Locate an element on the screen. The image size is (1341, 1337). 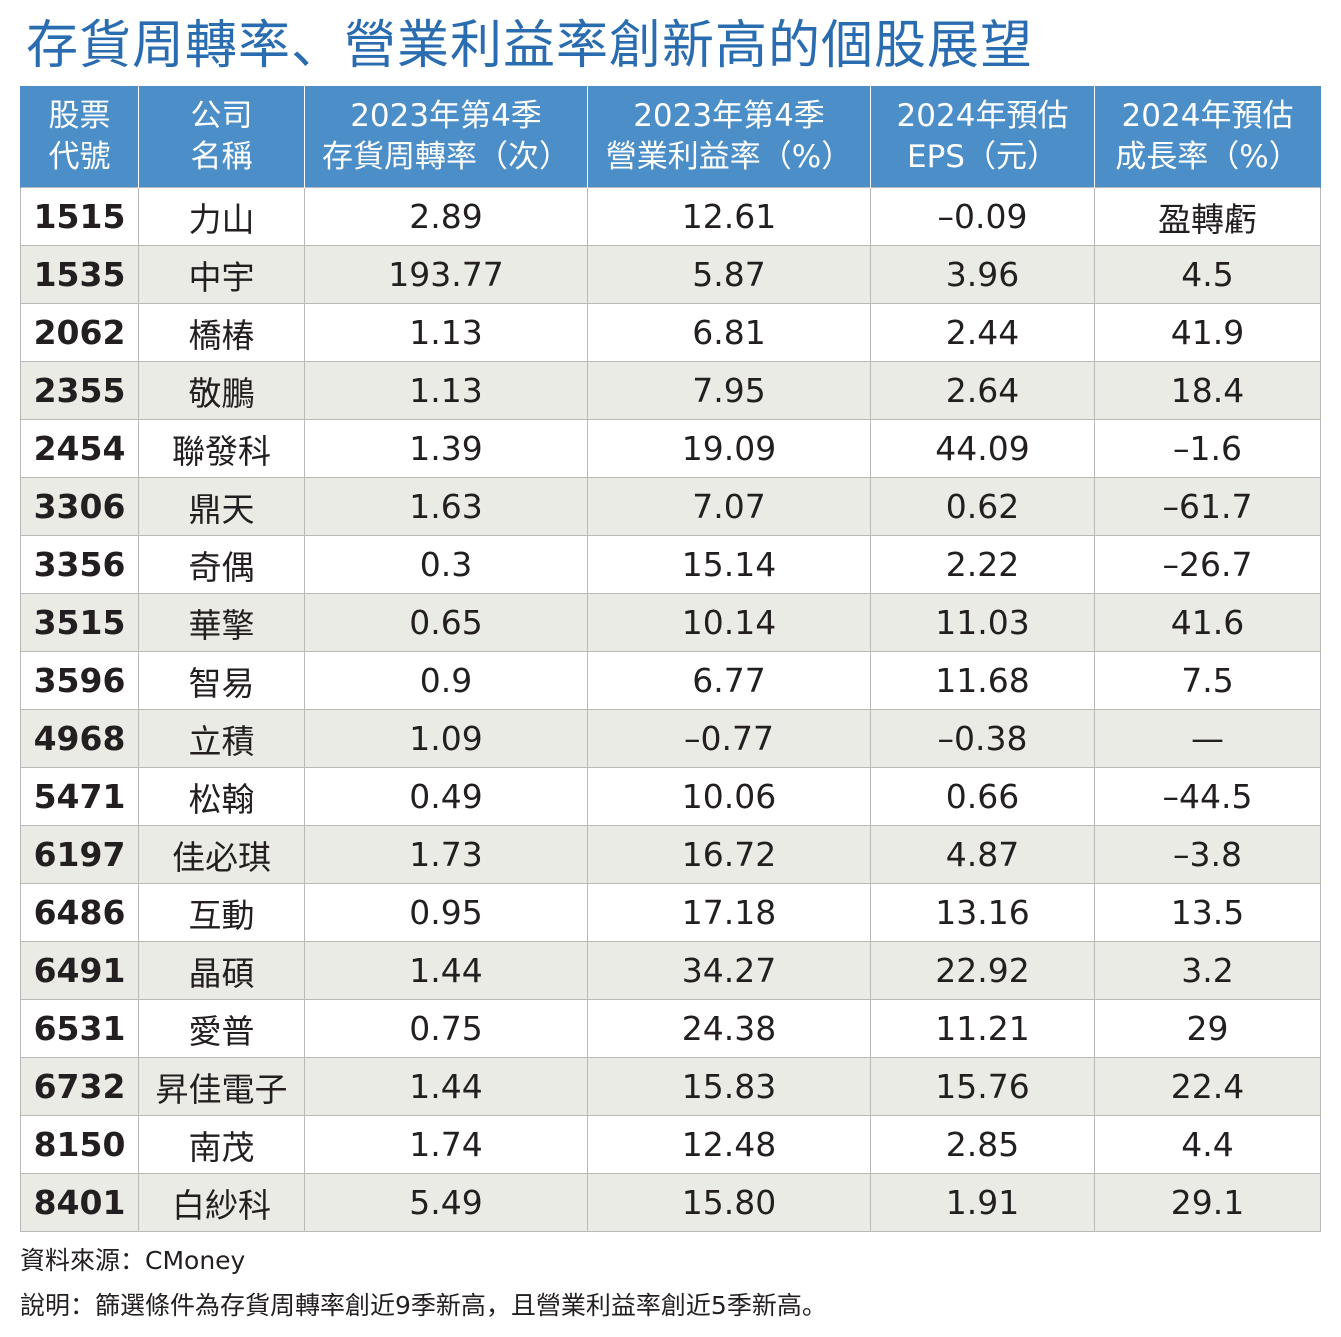
growth-rate-cell: 4.5 is located at coordinates (1207, 274).